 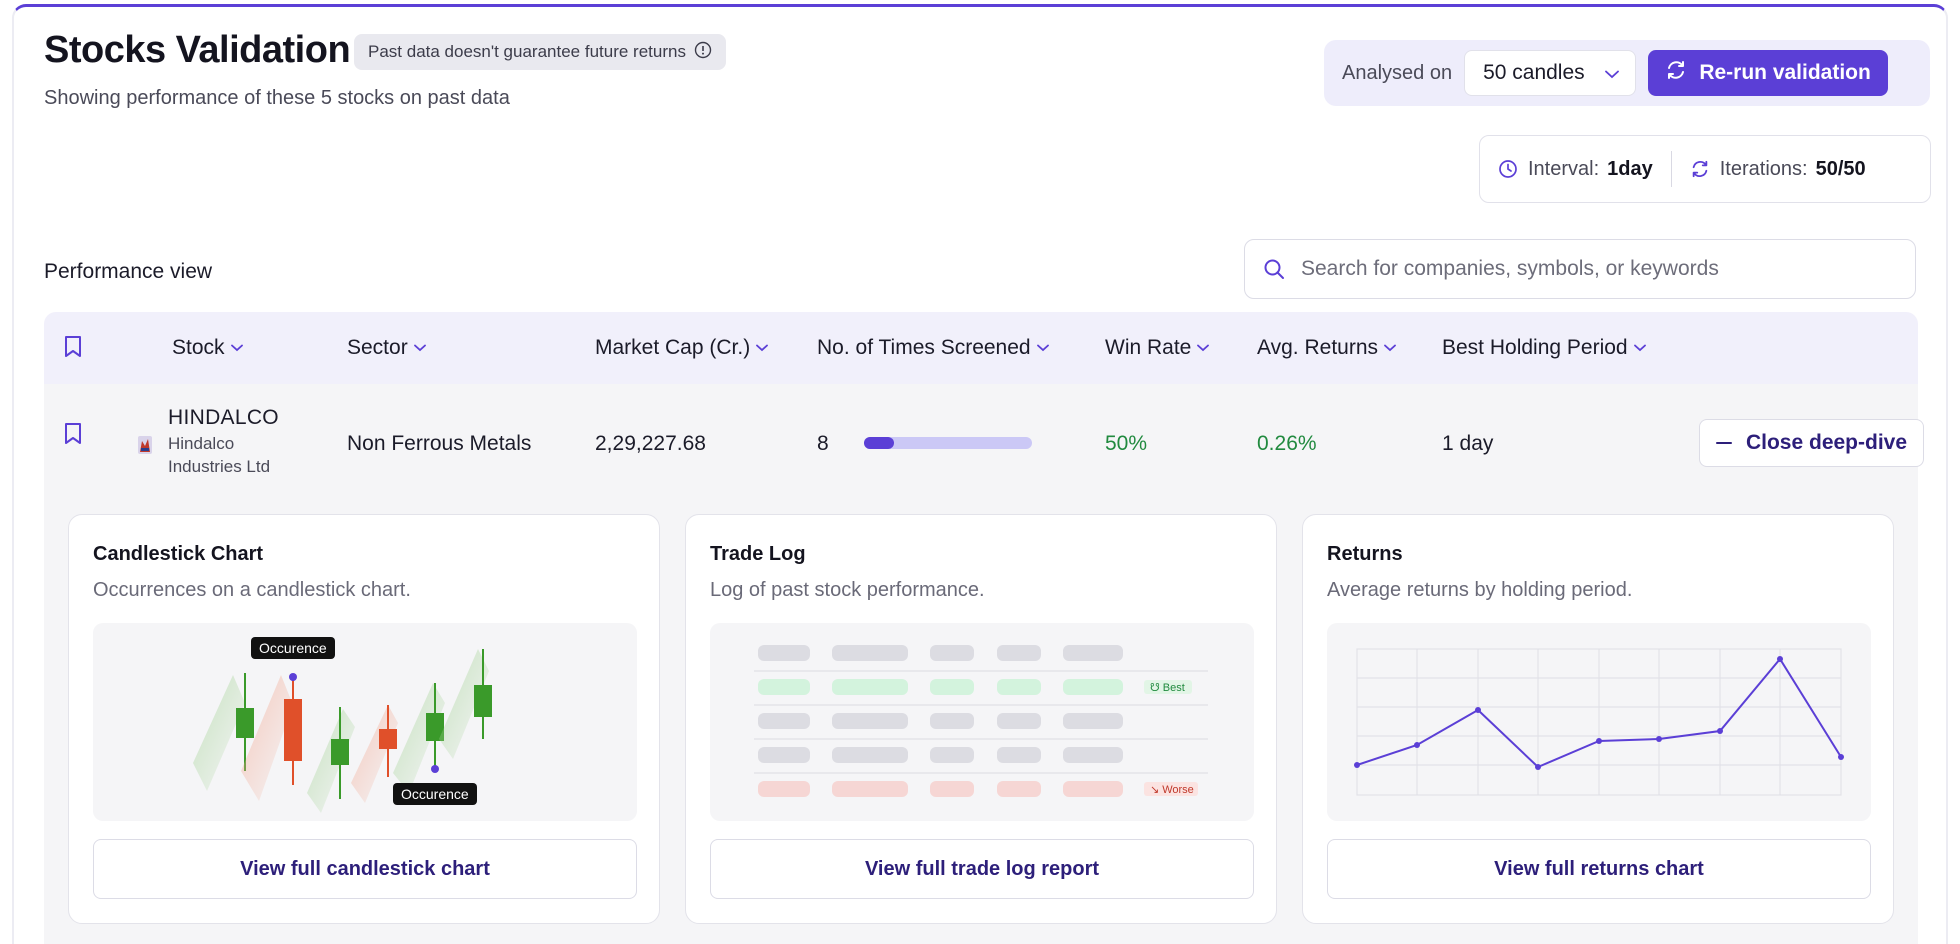 I want to click on search-box, so click(x=1580, y=269).